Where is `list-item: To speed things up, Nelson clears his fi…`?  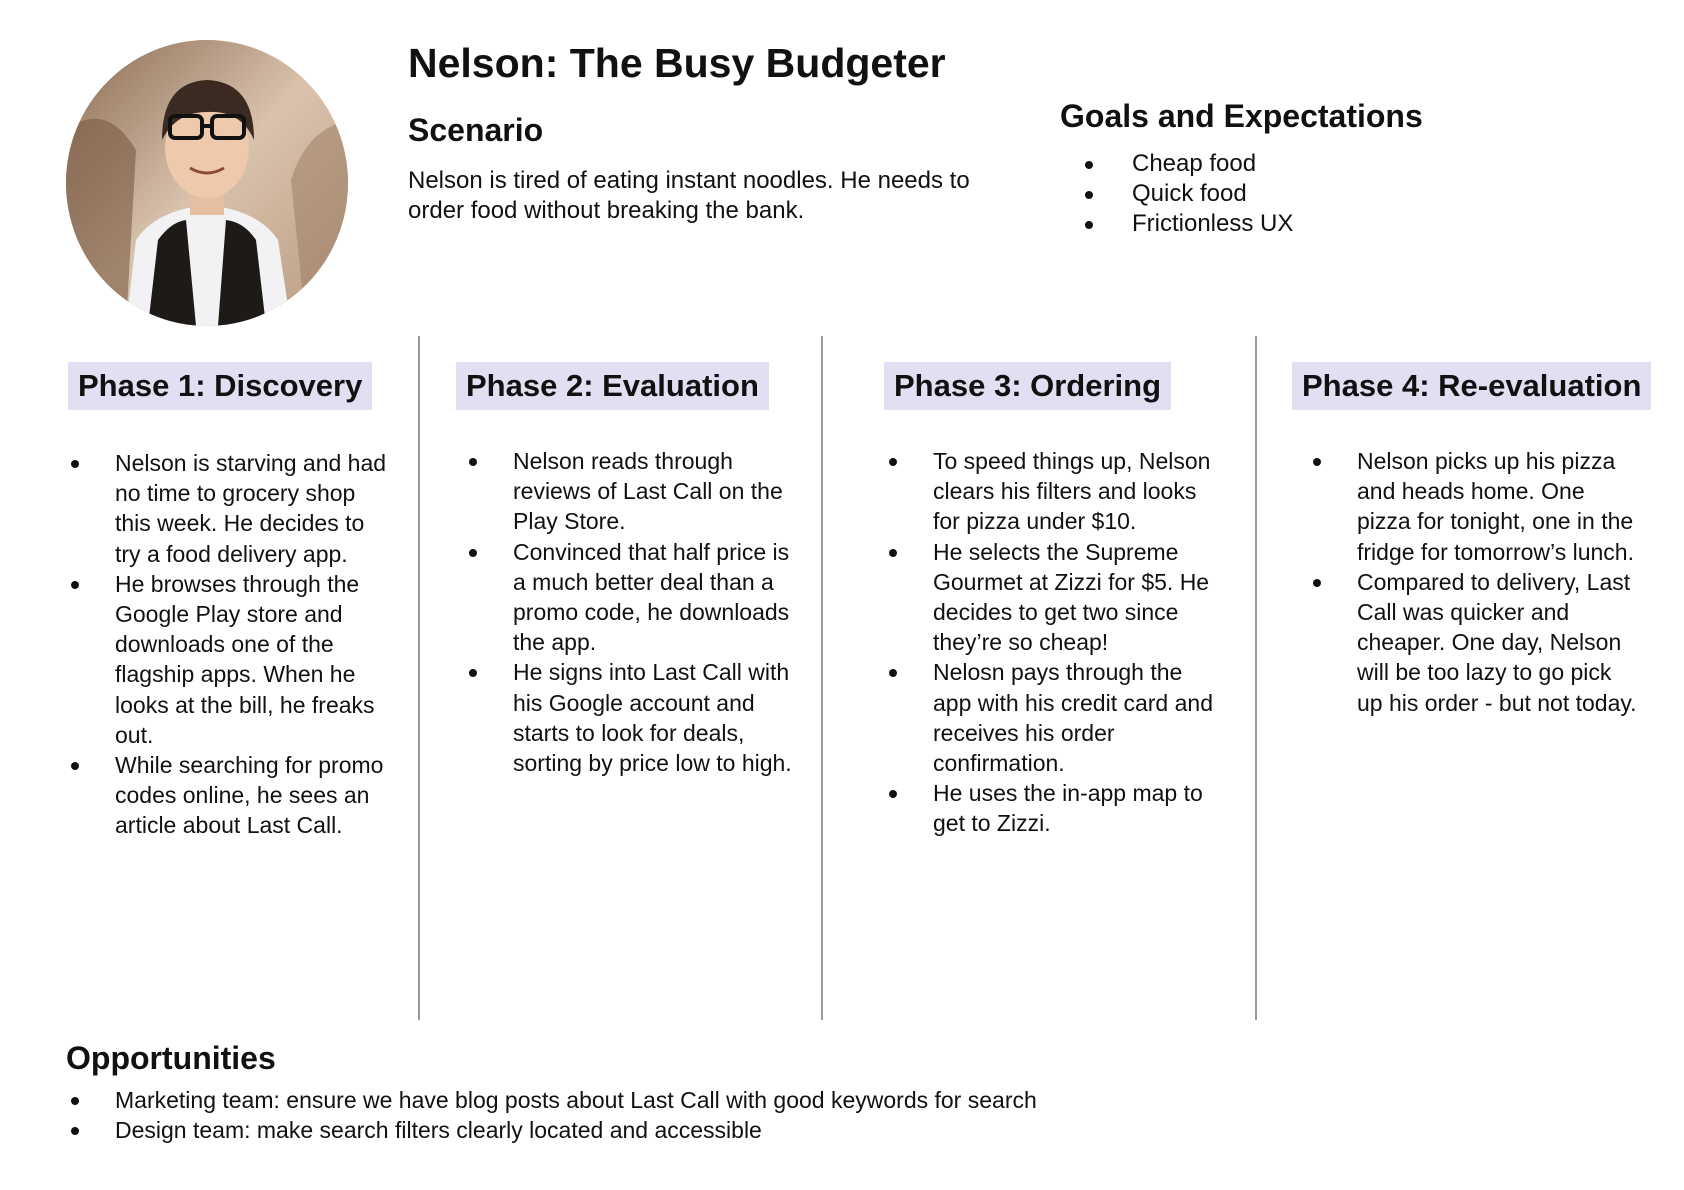
list-item: To speed things up, Nelson clears his fi… is located at coordinates (1054, 491).